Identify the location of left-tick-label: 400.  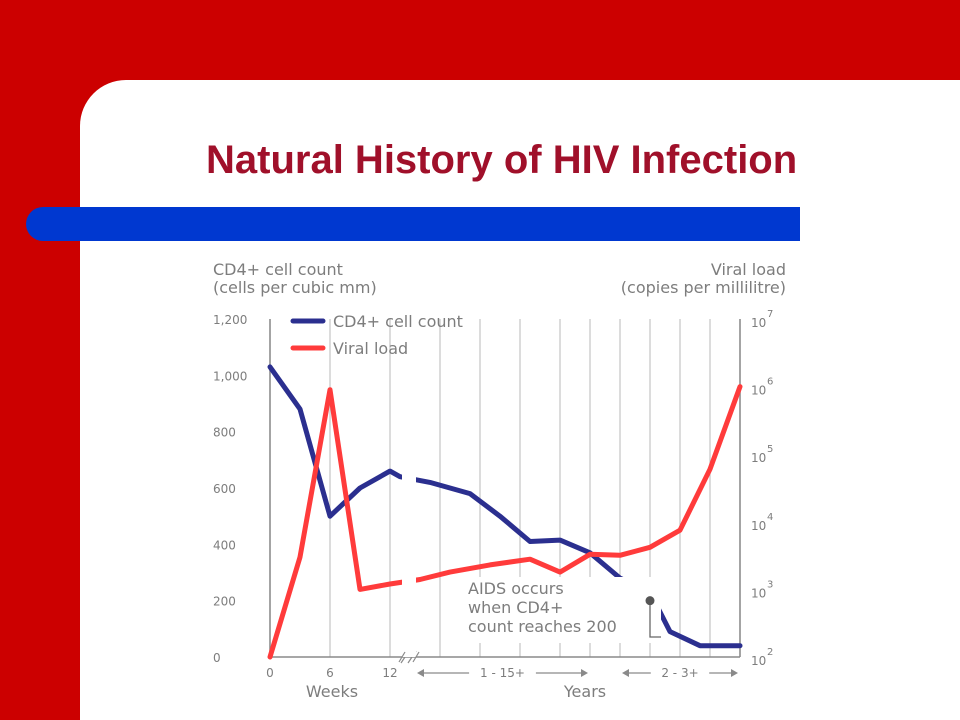
(224, 545).